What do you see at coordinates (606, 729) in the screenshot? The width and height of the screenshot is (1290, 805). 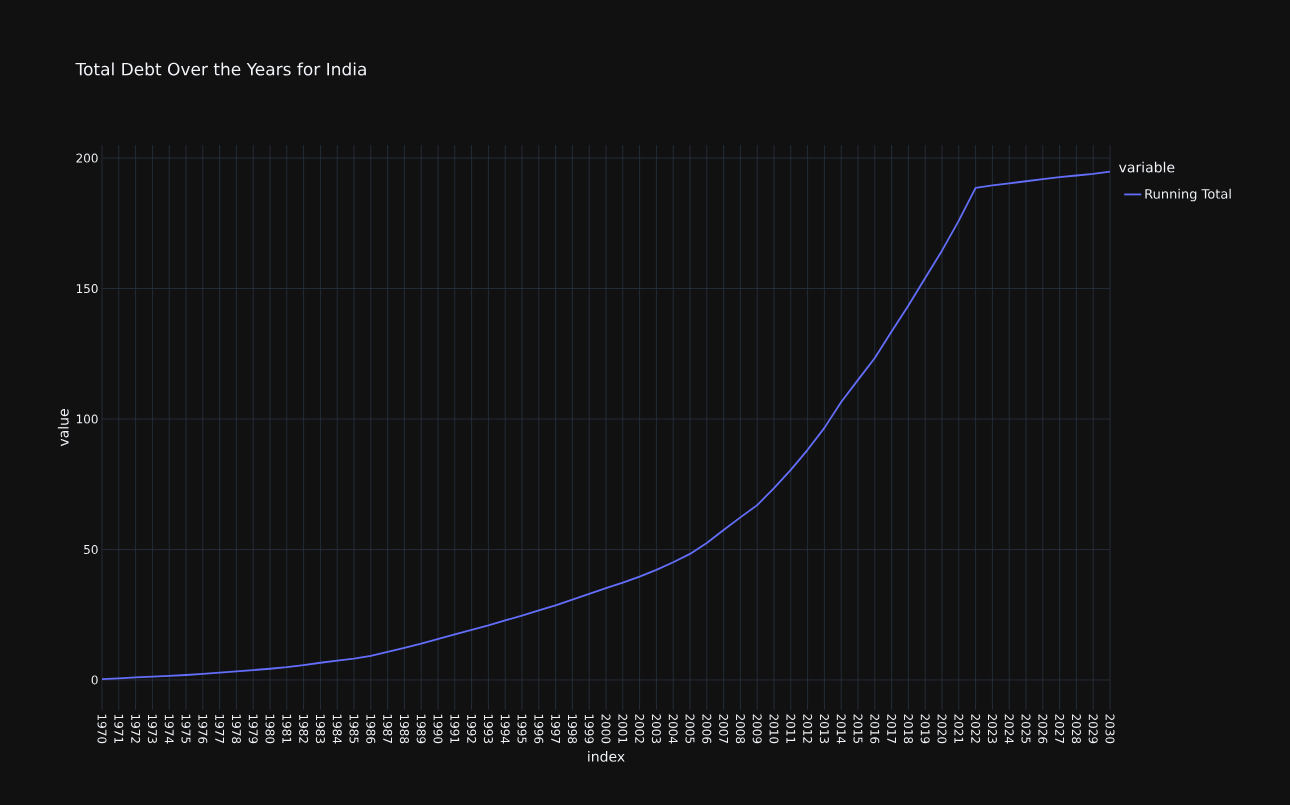 I see `x-tick-label: 2000` at bounding box center [606, 729].